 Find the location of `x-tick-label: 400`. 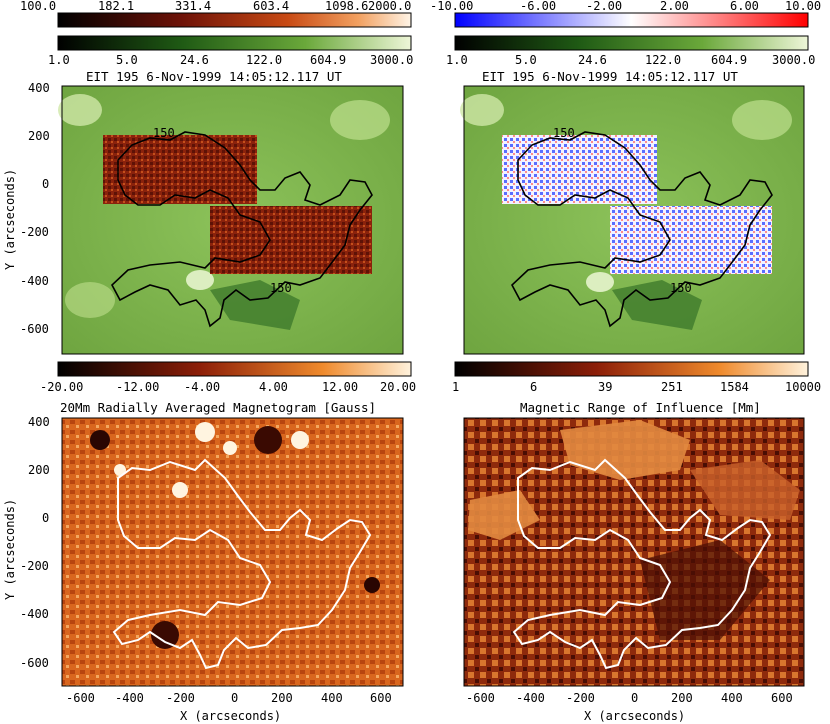

x-tick-label: 400 is located at coordinates (732, 698).